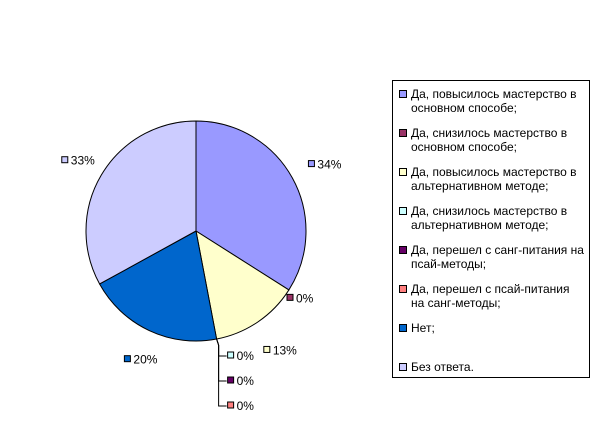 This screenshot has height=448, width=595. What do you see at coordinates (246, 381) in the screenshot?
I see `data-label-5: 0%` at bounding box center [246, 381].